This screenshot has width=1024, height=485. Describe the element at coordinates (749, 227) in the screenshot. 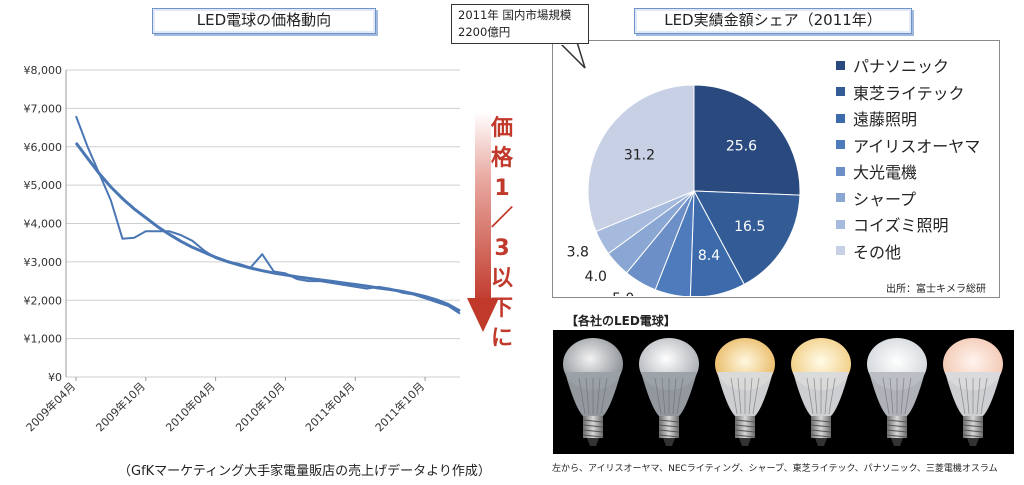

I see `pie-value-label: 16.5` at that location.